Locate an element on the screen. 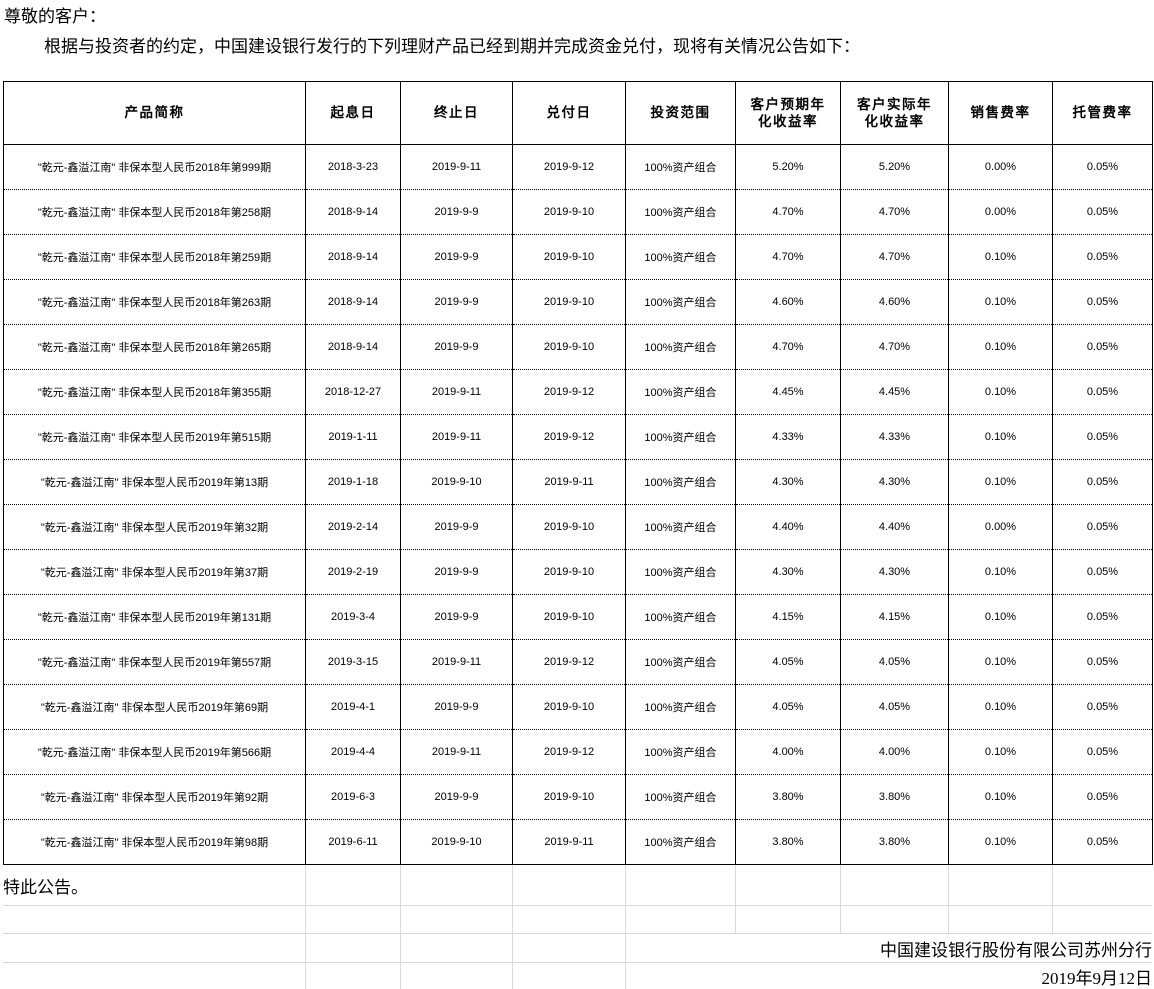 This screenshot has width=1154, height=989. actual-rate-cell: 4.15% is located at coordinates (895, 617).